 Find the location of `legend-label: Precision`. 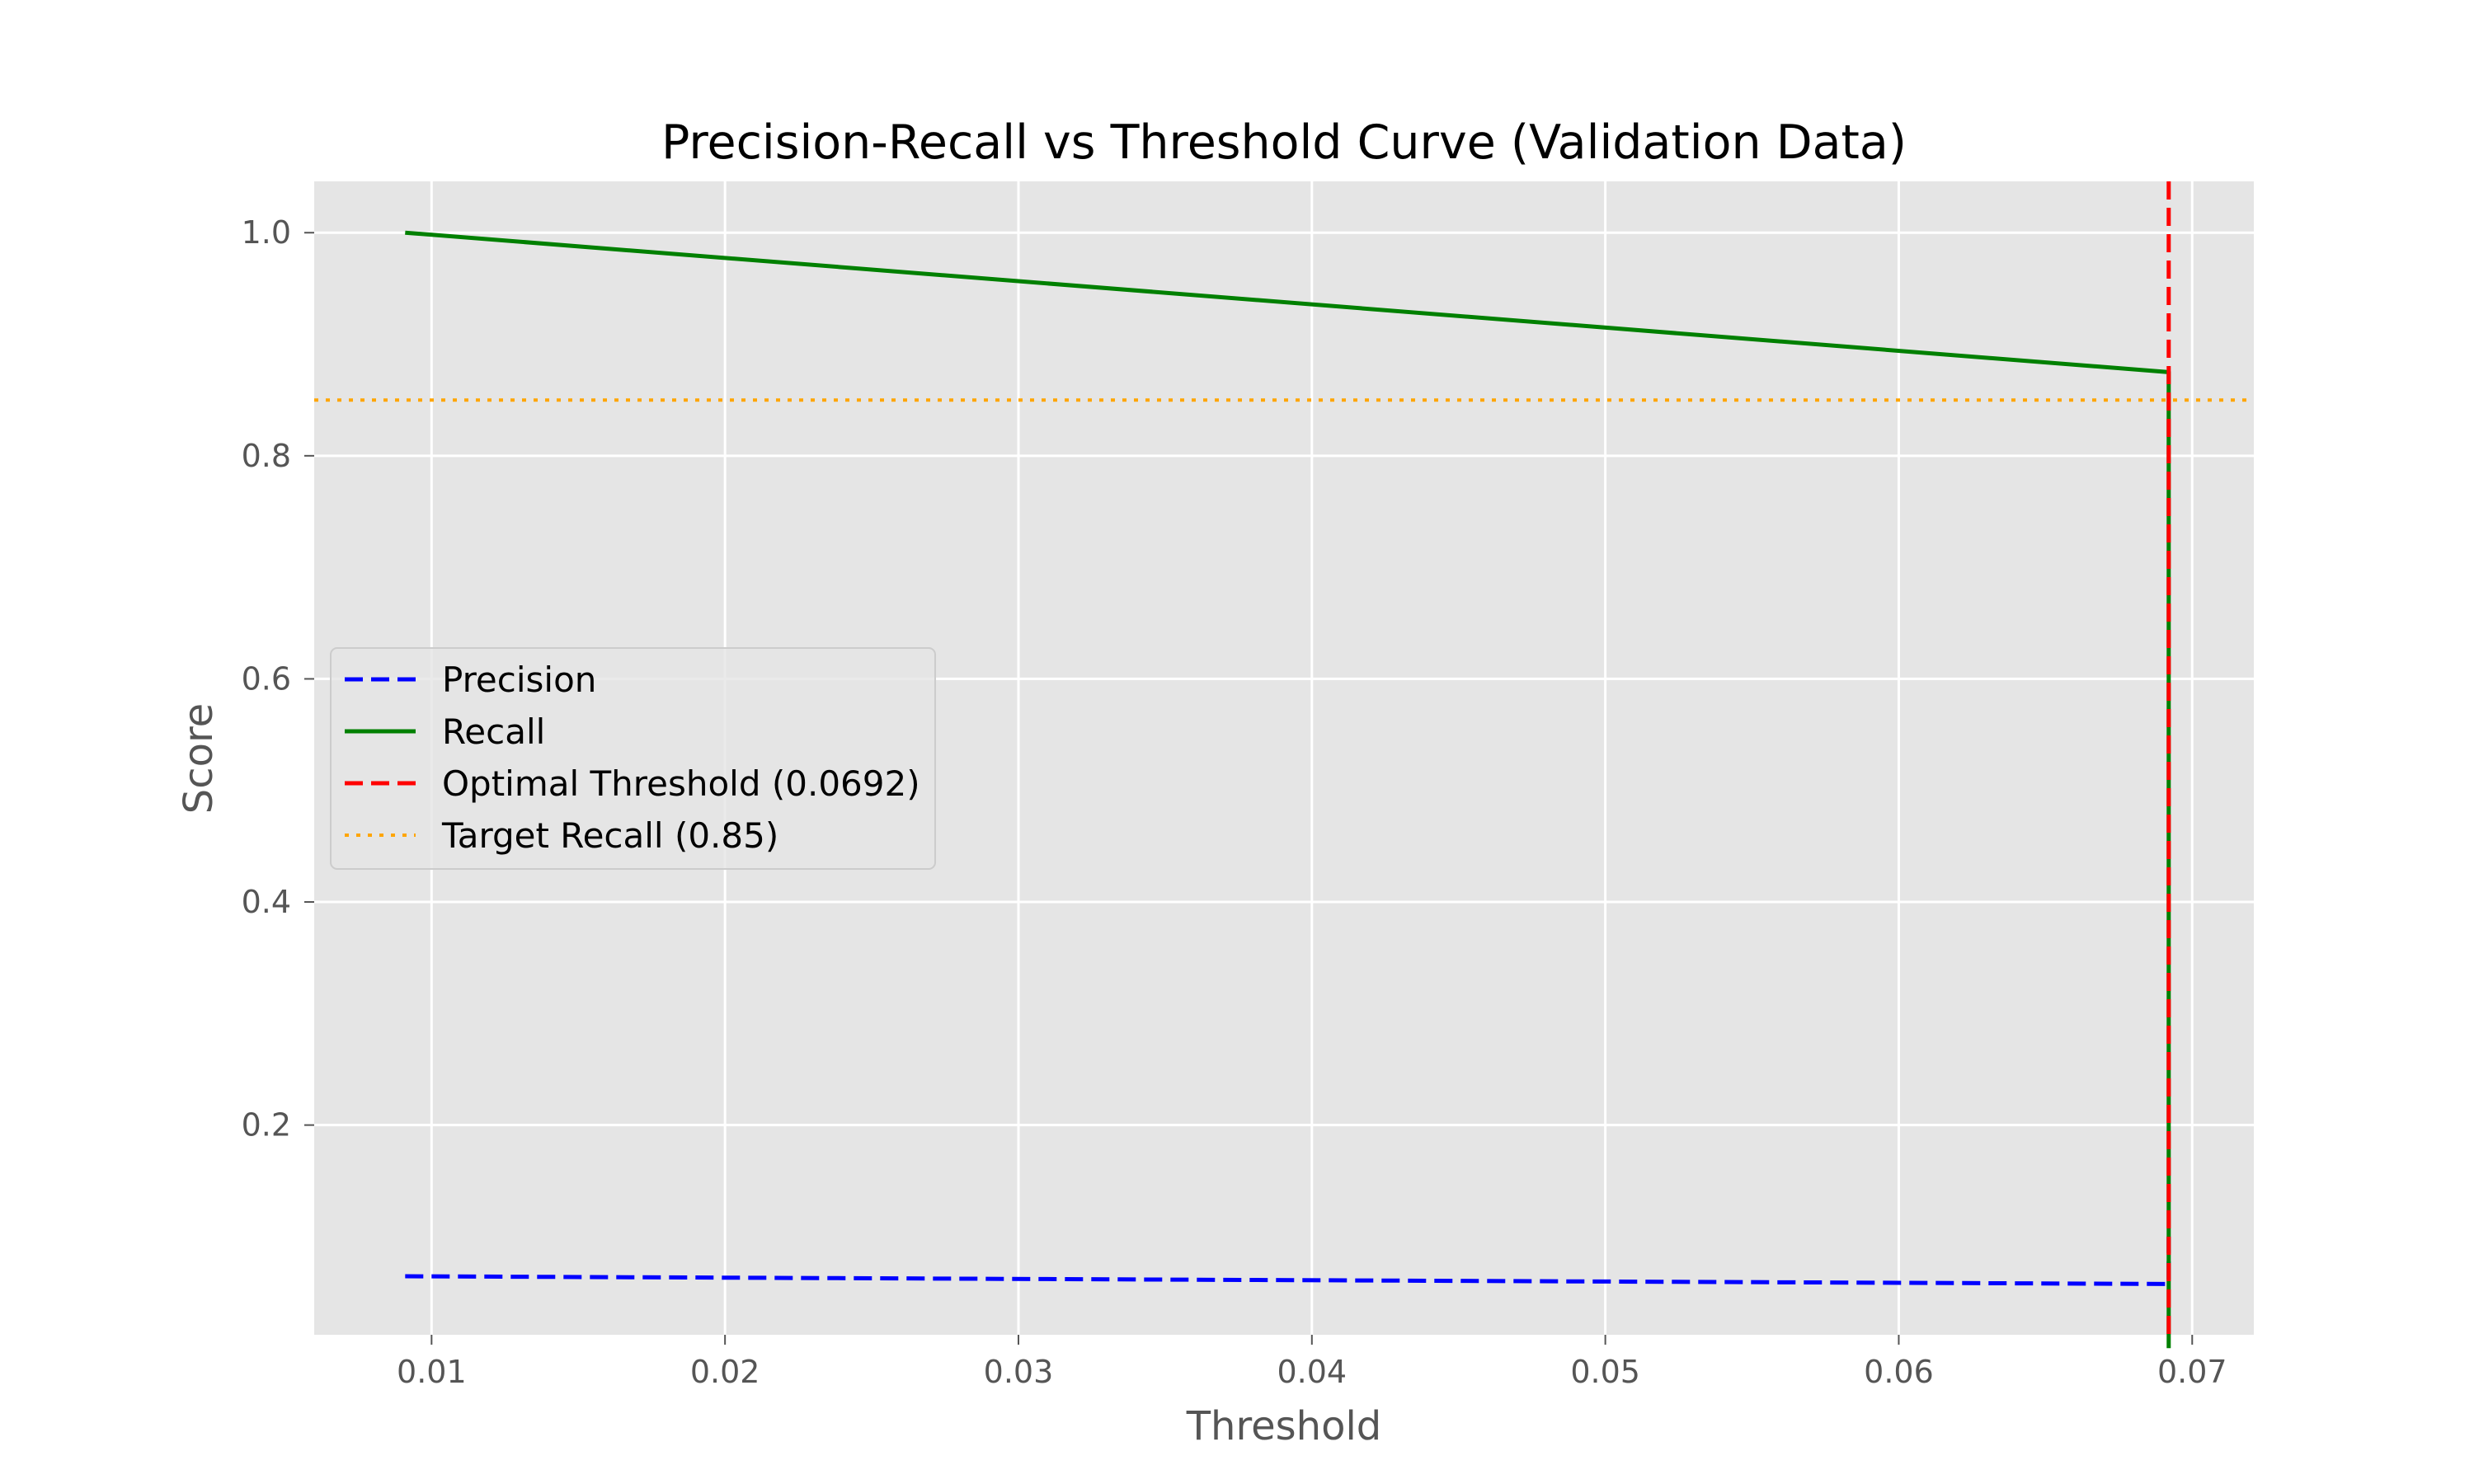

legend-label: Precision is located at coordinates (519, 680).